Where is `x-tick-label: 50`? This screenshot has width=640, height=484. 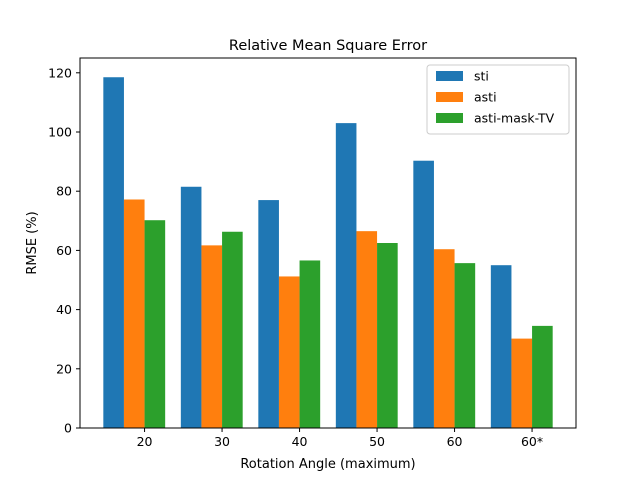 x-tick-label: 50 is located at coordinates (377, 441).